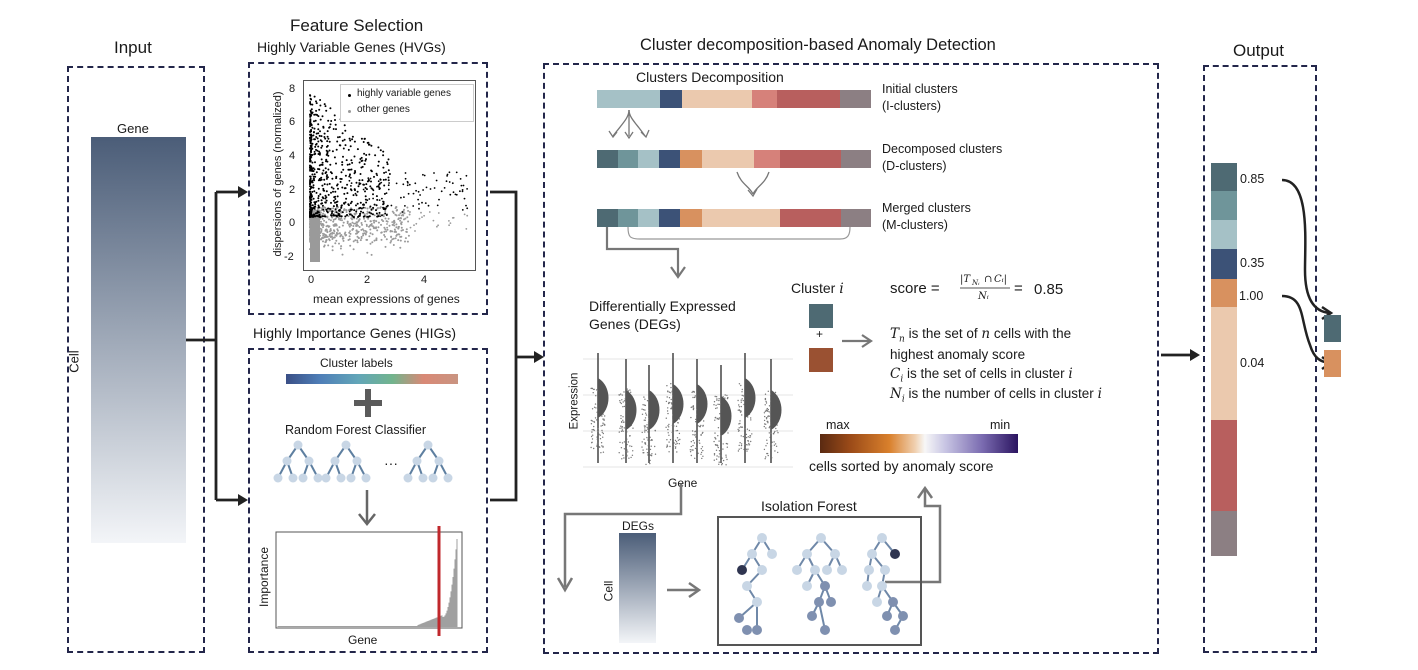 This screenshot has width=1418, height=670. I want to click on c-definition: Ci is the set of cells in cluster i, so click(981, 377).